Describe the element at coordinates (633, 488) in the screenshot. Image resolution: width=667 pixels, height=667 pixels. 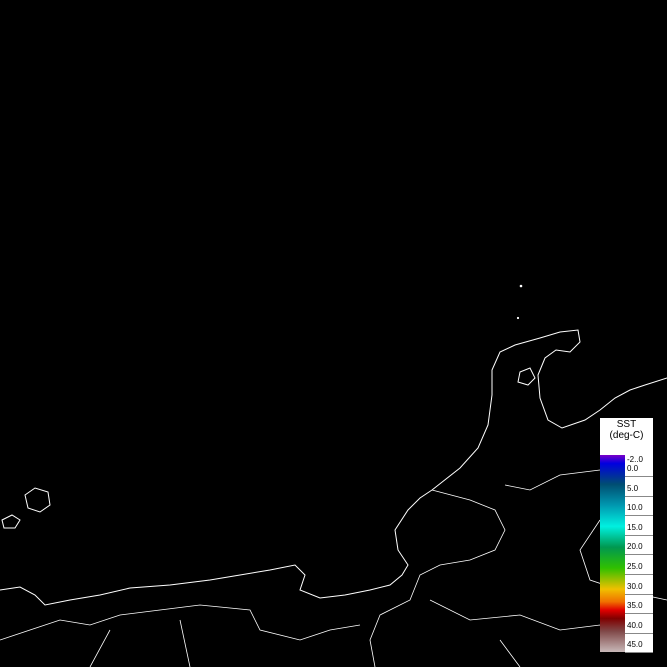
I see `legend-tick-label: 5.0` at that location.